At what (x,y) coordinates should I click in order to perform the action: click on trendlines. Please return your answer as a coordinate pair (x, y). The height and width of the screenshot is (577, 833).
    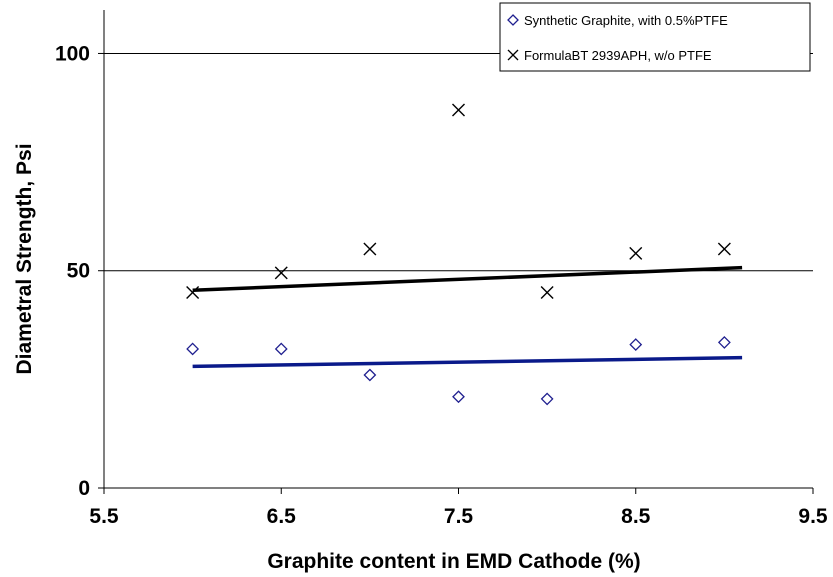
    Looking at the image, I should click on (467, 317).